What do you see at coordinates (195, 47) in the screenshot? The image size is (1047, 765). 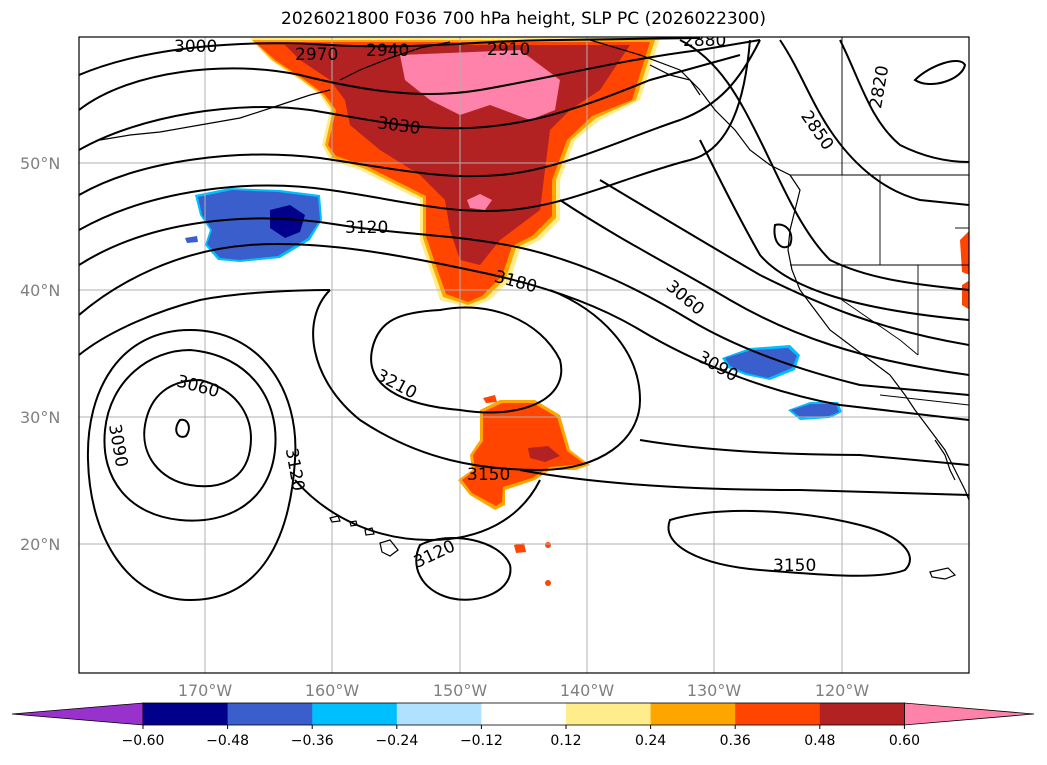 I see `contour-label: 3000` at bounding box center [195, 47].